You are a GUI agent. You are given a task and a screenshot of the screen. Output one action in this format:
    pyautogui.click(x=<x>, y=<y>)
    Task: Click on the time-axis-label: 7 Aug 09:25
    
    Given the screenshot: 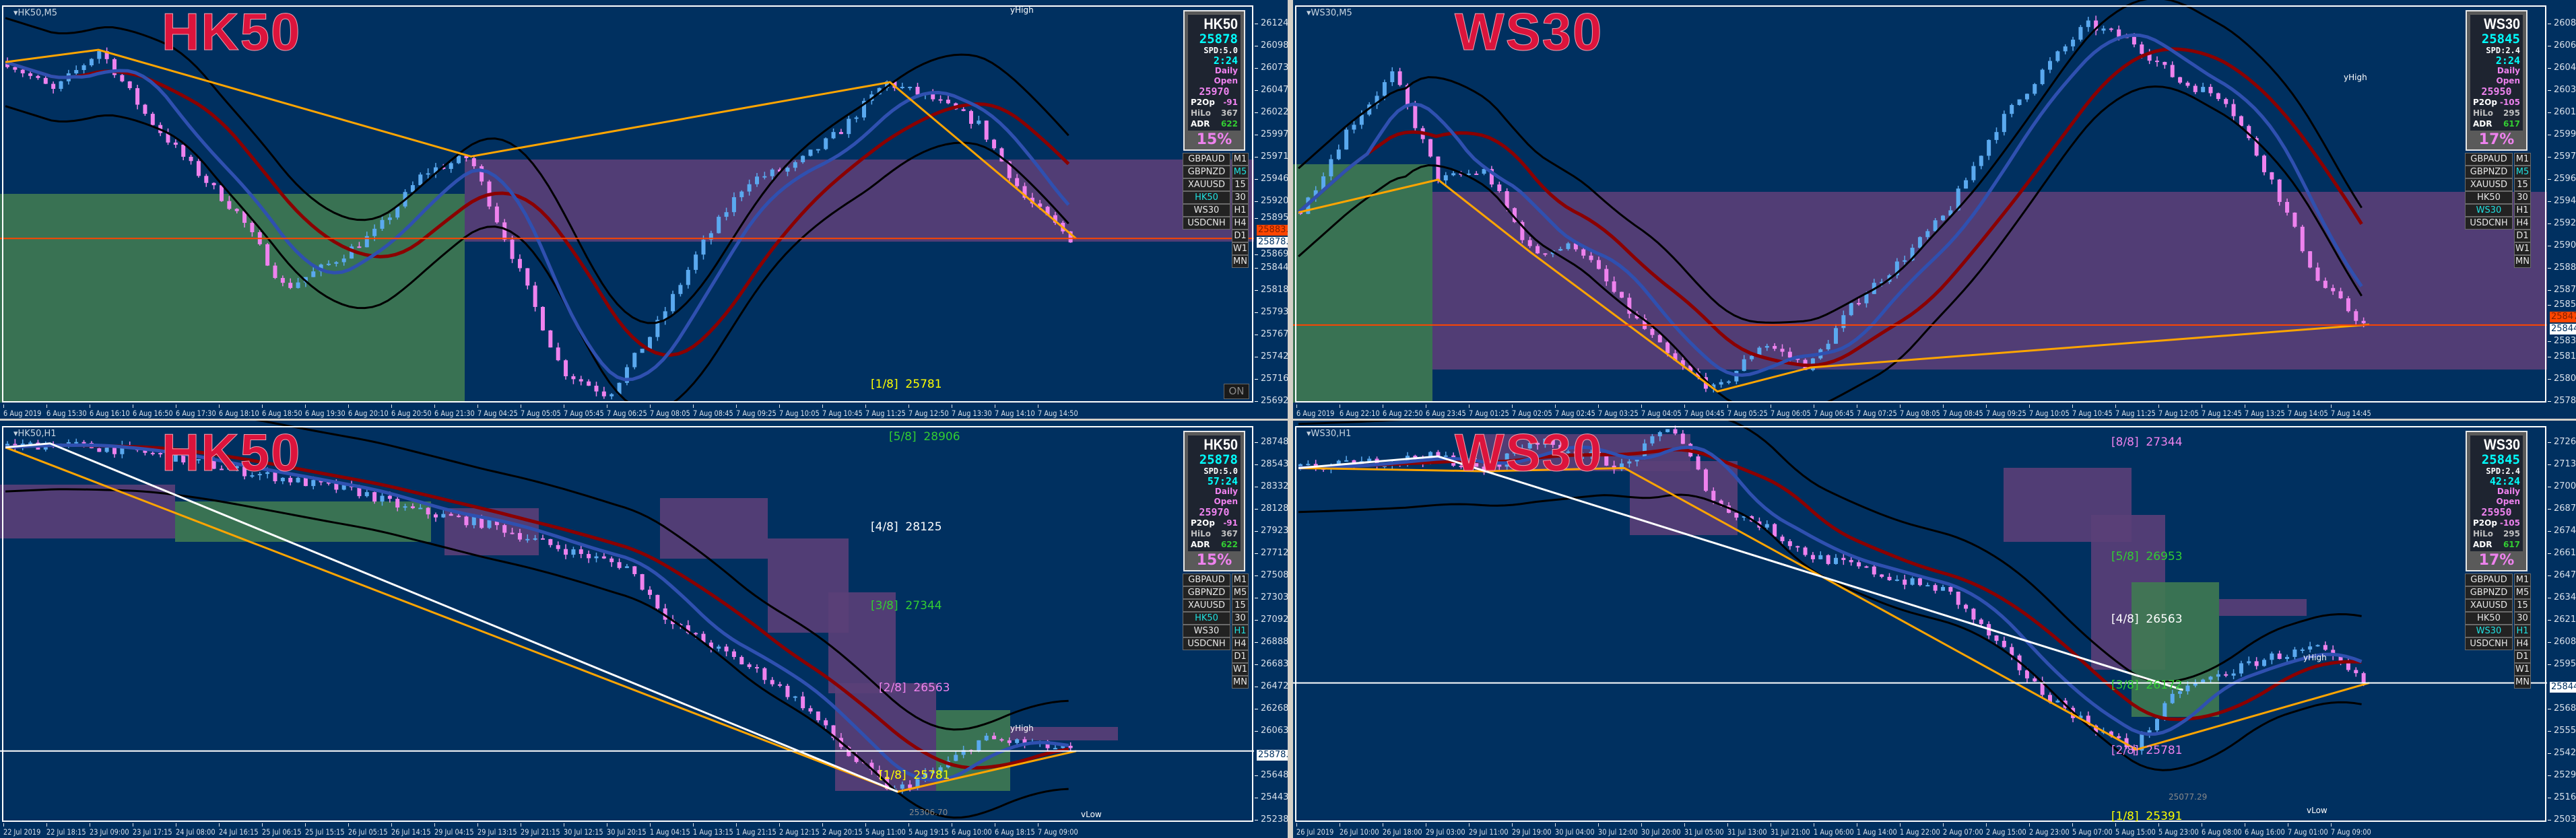 What is the action you would take?
    pyautogui.click(x=2006, y=411)
    